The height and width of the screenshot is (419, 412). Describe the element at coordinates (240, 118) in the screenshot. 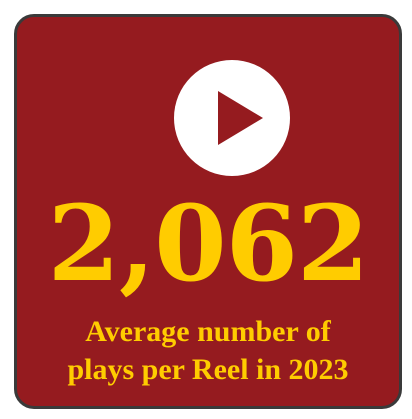

I see `play-triangle-icon` at that location.